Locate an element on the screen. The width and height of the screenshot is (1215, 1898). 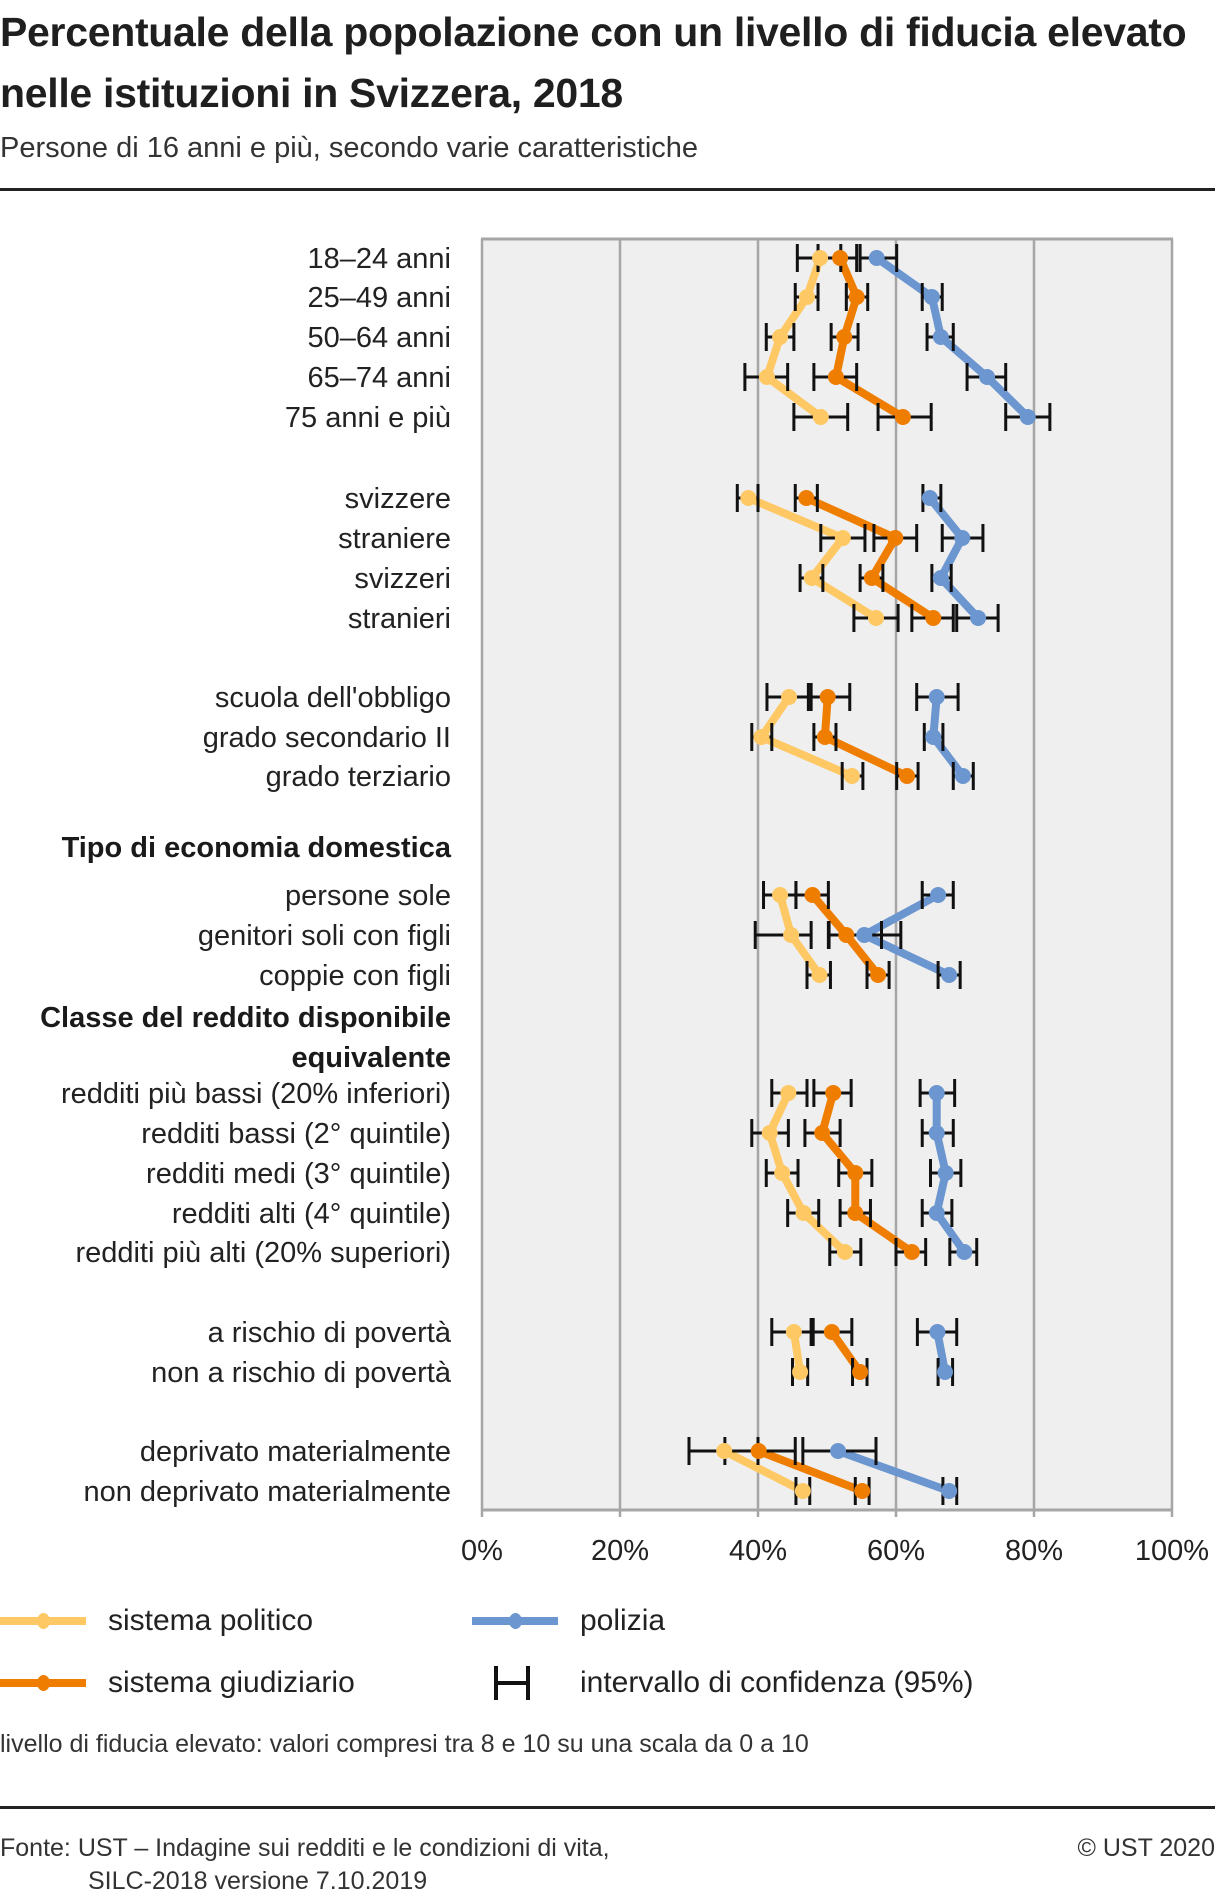
row-label: 75 anni e più is located at coordinates (368, 418).